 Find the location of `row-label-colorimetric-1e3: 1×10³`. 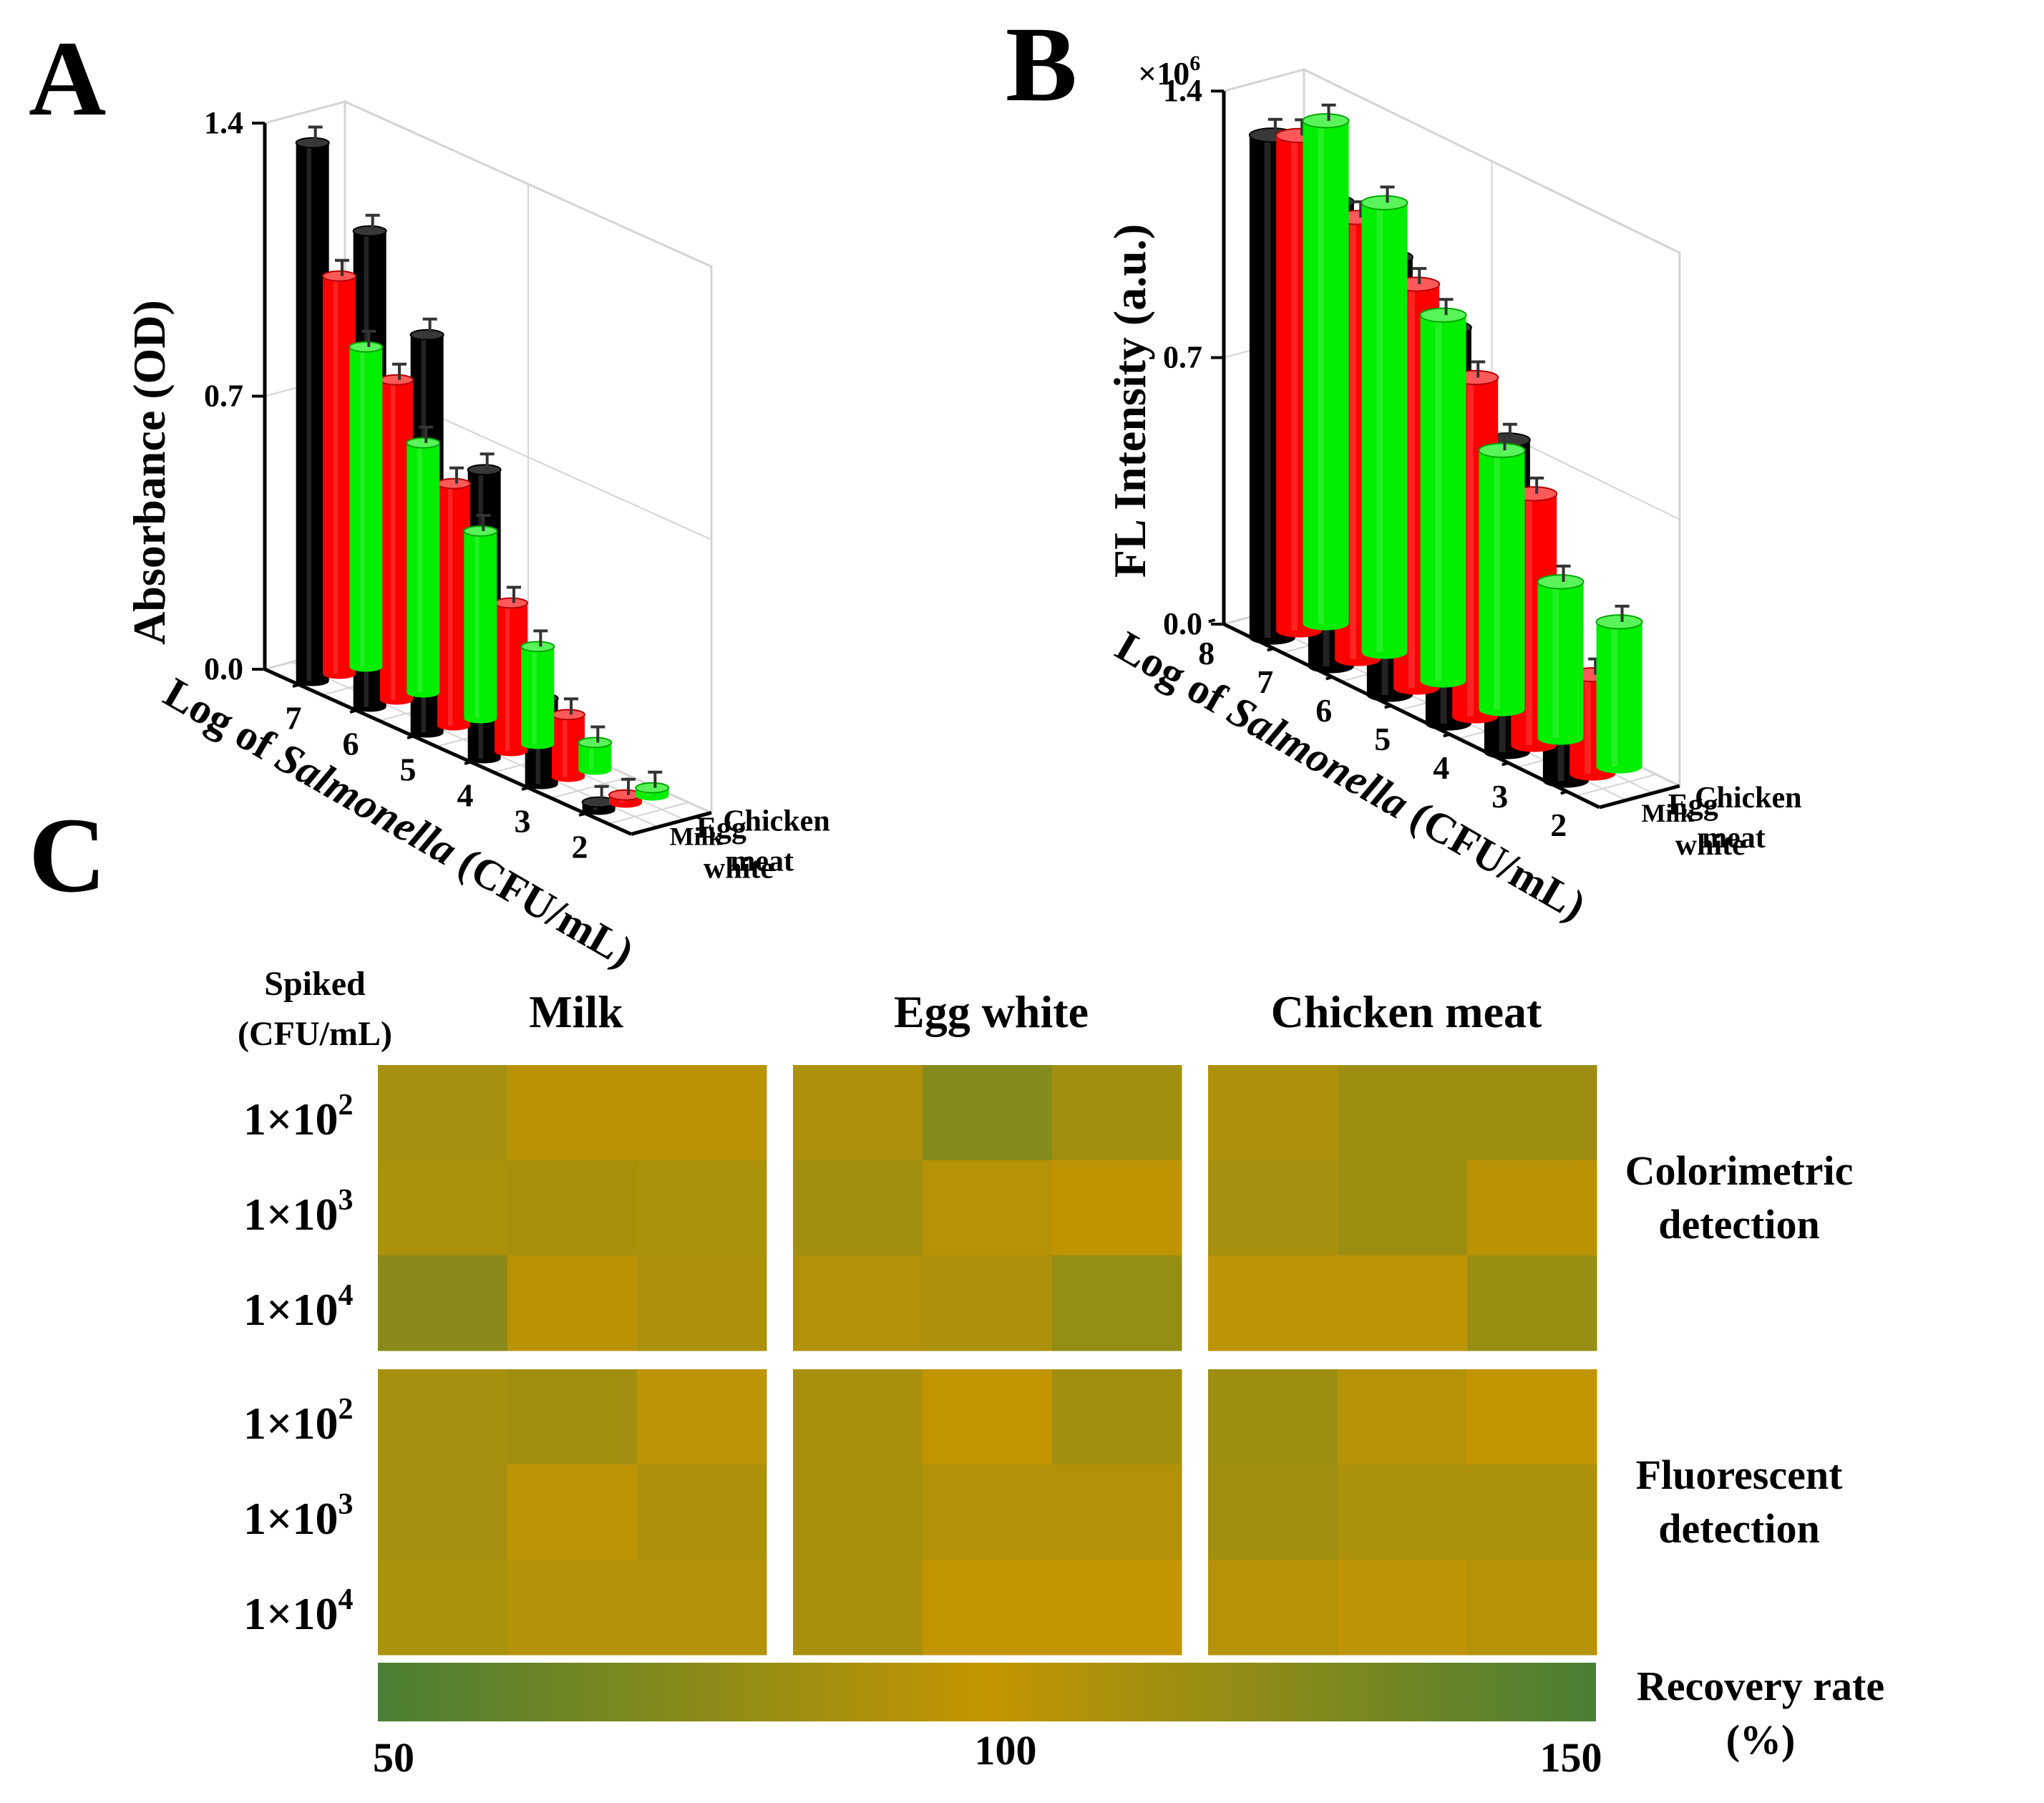

row-label-colorimetric-1e3: 1×10³ is located at coordinates (298, 1212).